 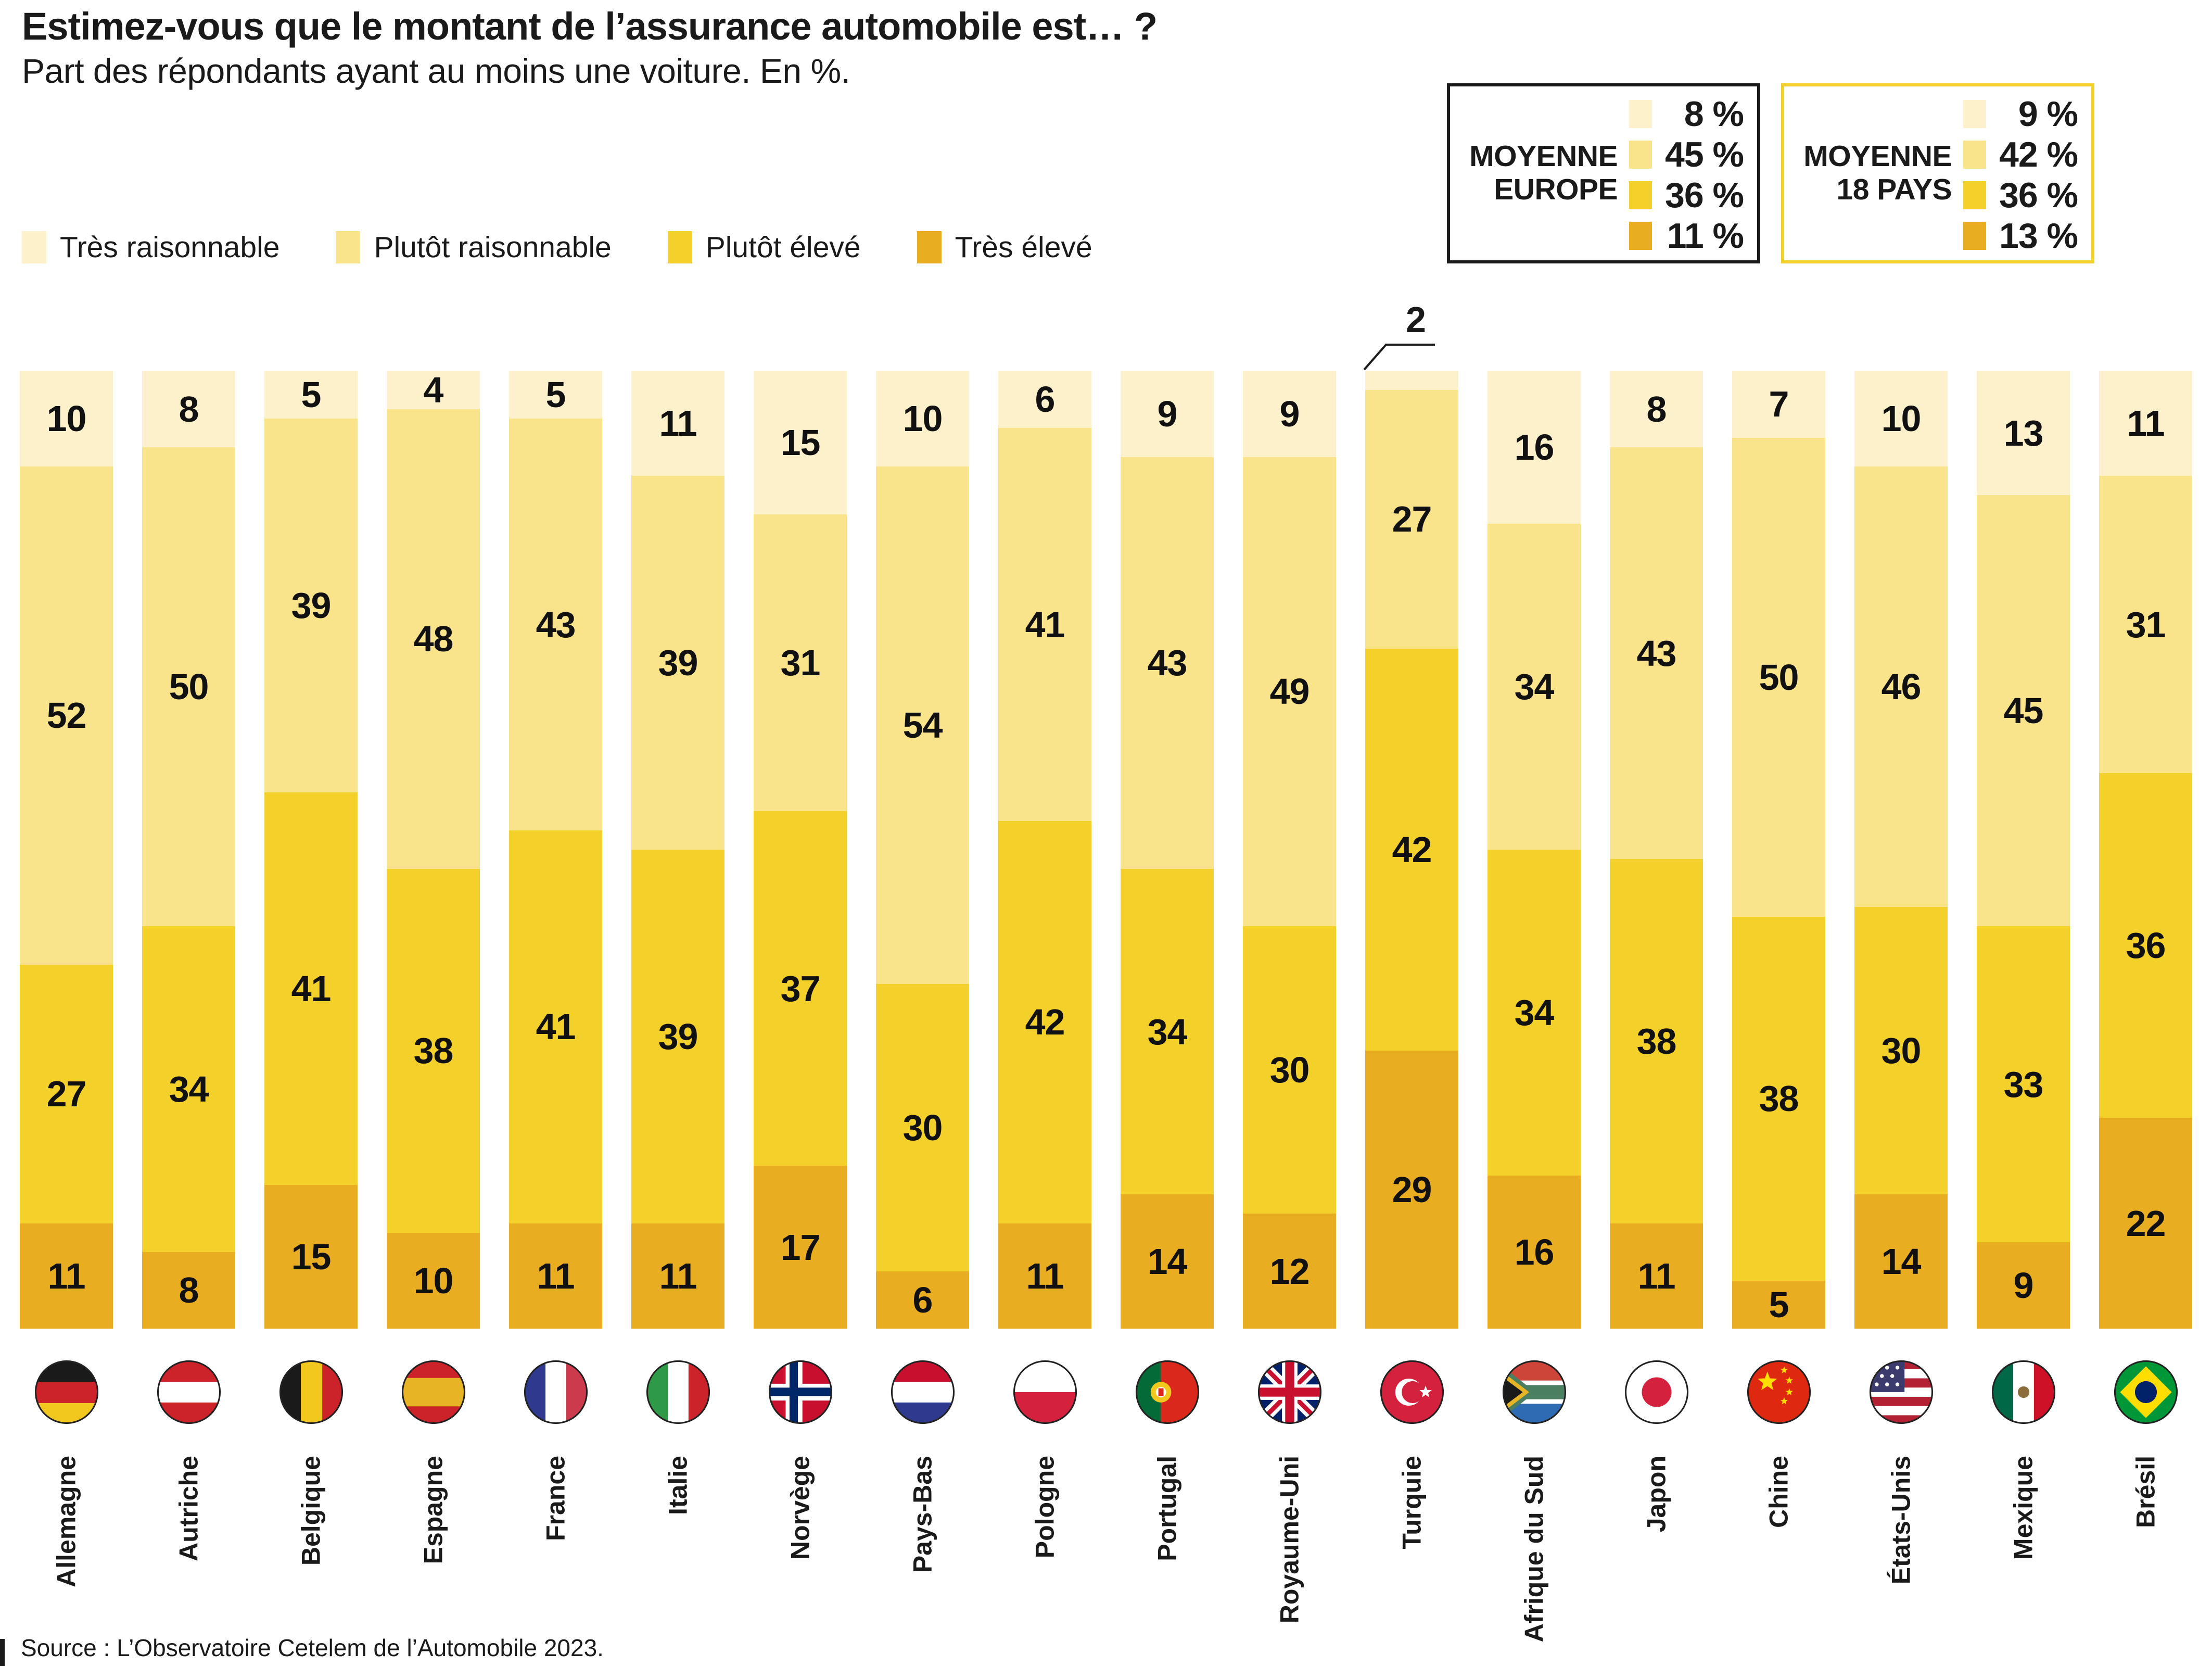 I want to click on segment-value: 4, so click(x=434, y=389).